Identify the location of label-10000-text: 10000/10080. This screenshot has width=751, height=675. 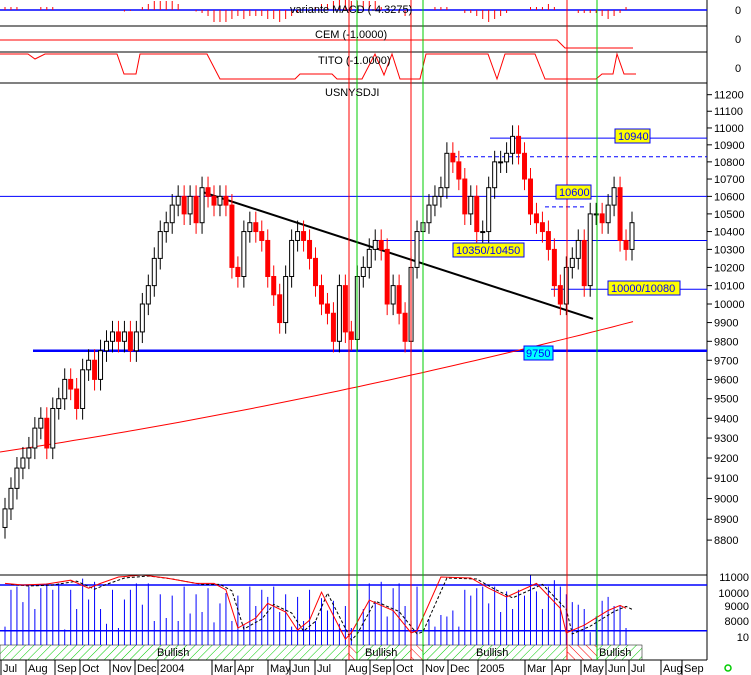
(643, 289).